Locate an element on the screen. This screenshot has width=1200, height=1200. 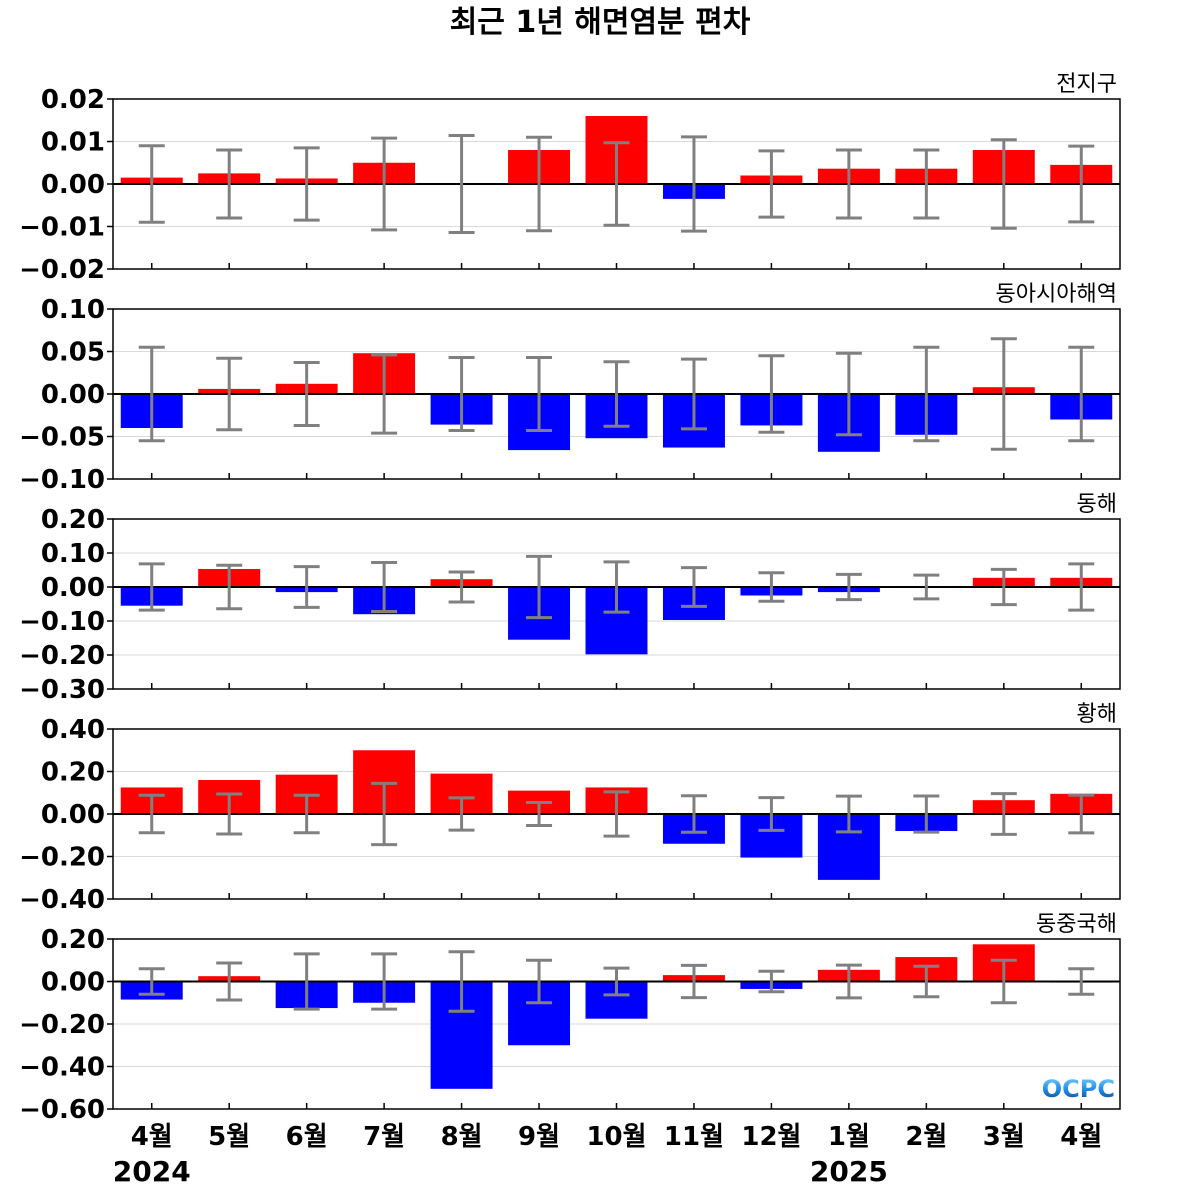
x-tick-label: 6월 is located at coordinates (307, 1137).